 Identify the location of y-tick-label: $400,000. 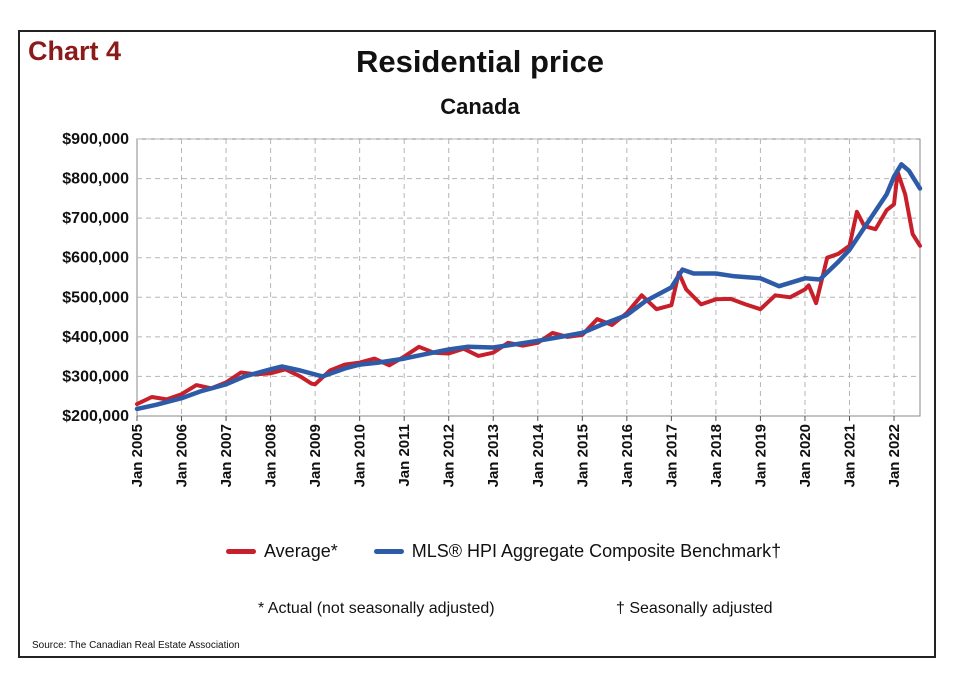
(95, 337).